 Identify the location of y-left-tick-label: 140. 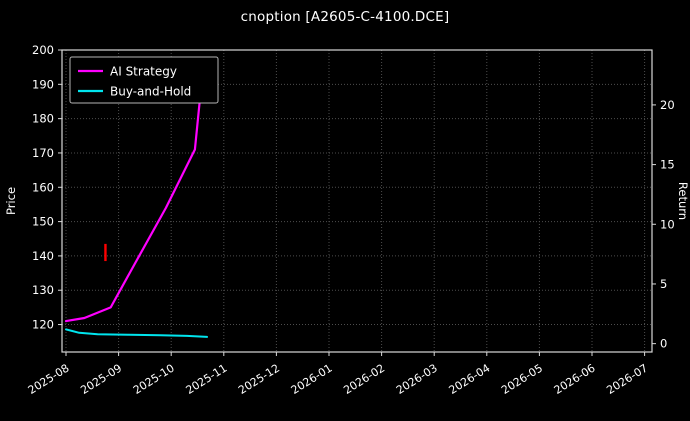
(43, 256).